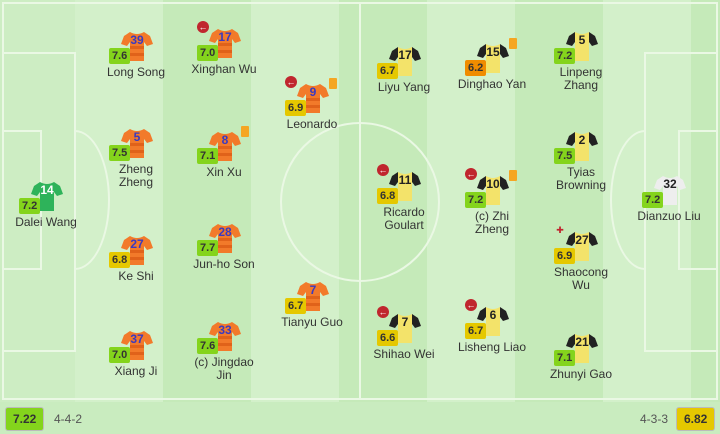  What do you see at coordinates (492, 84) in the screenshot?
I see `player-name: Dinghao Yan` at bounding box center [492, 84].